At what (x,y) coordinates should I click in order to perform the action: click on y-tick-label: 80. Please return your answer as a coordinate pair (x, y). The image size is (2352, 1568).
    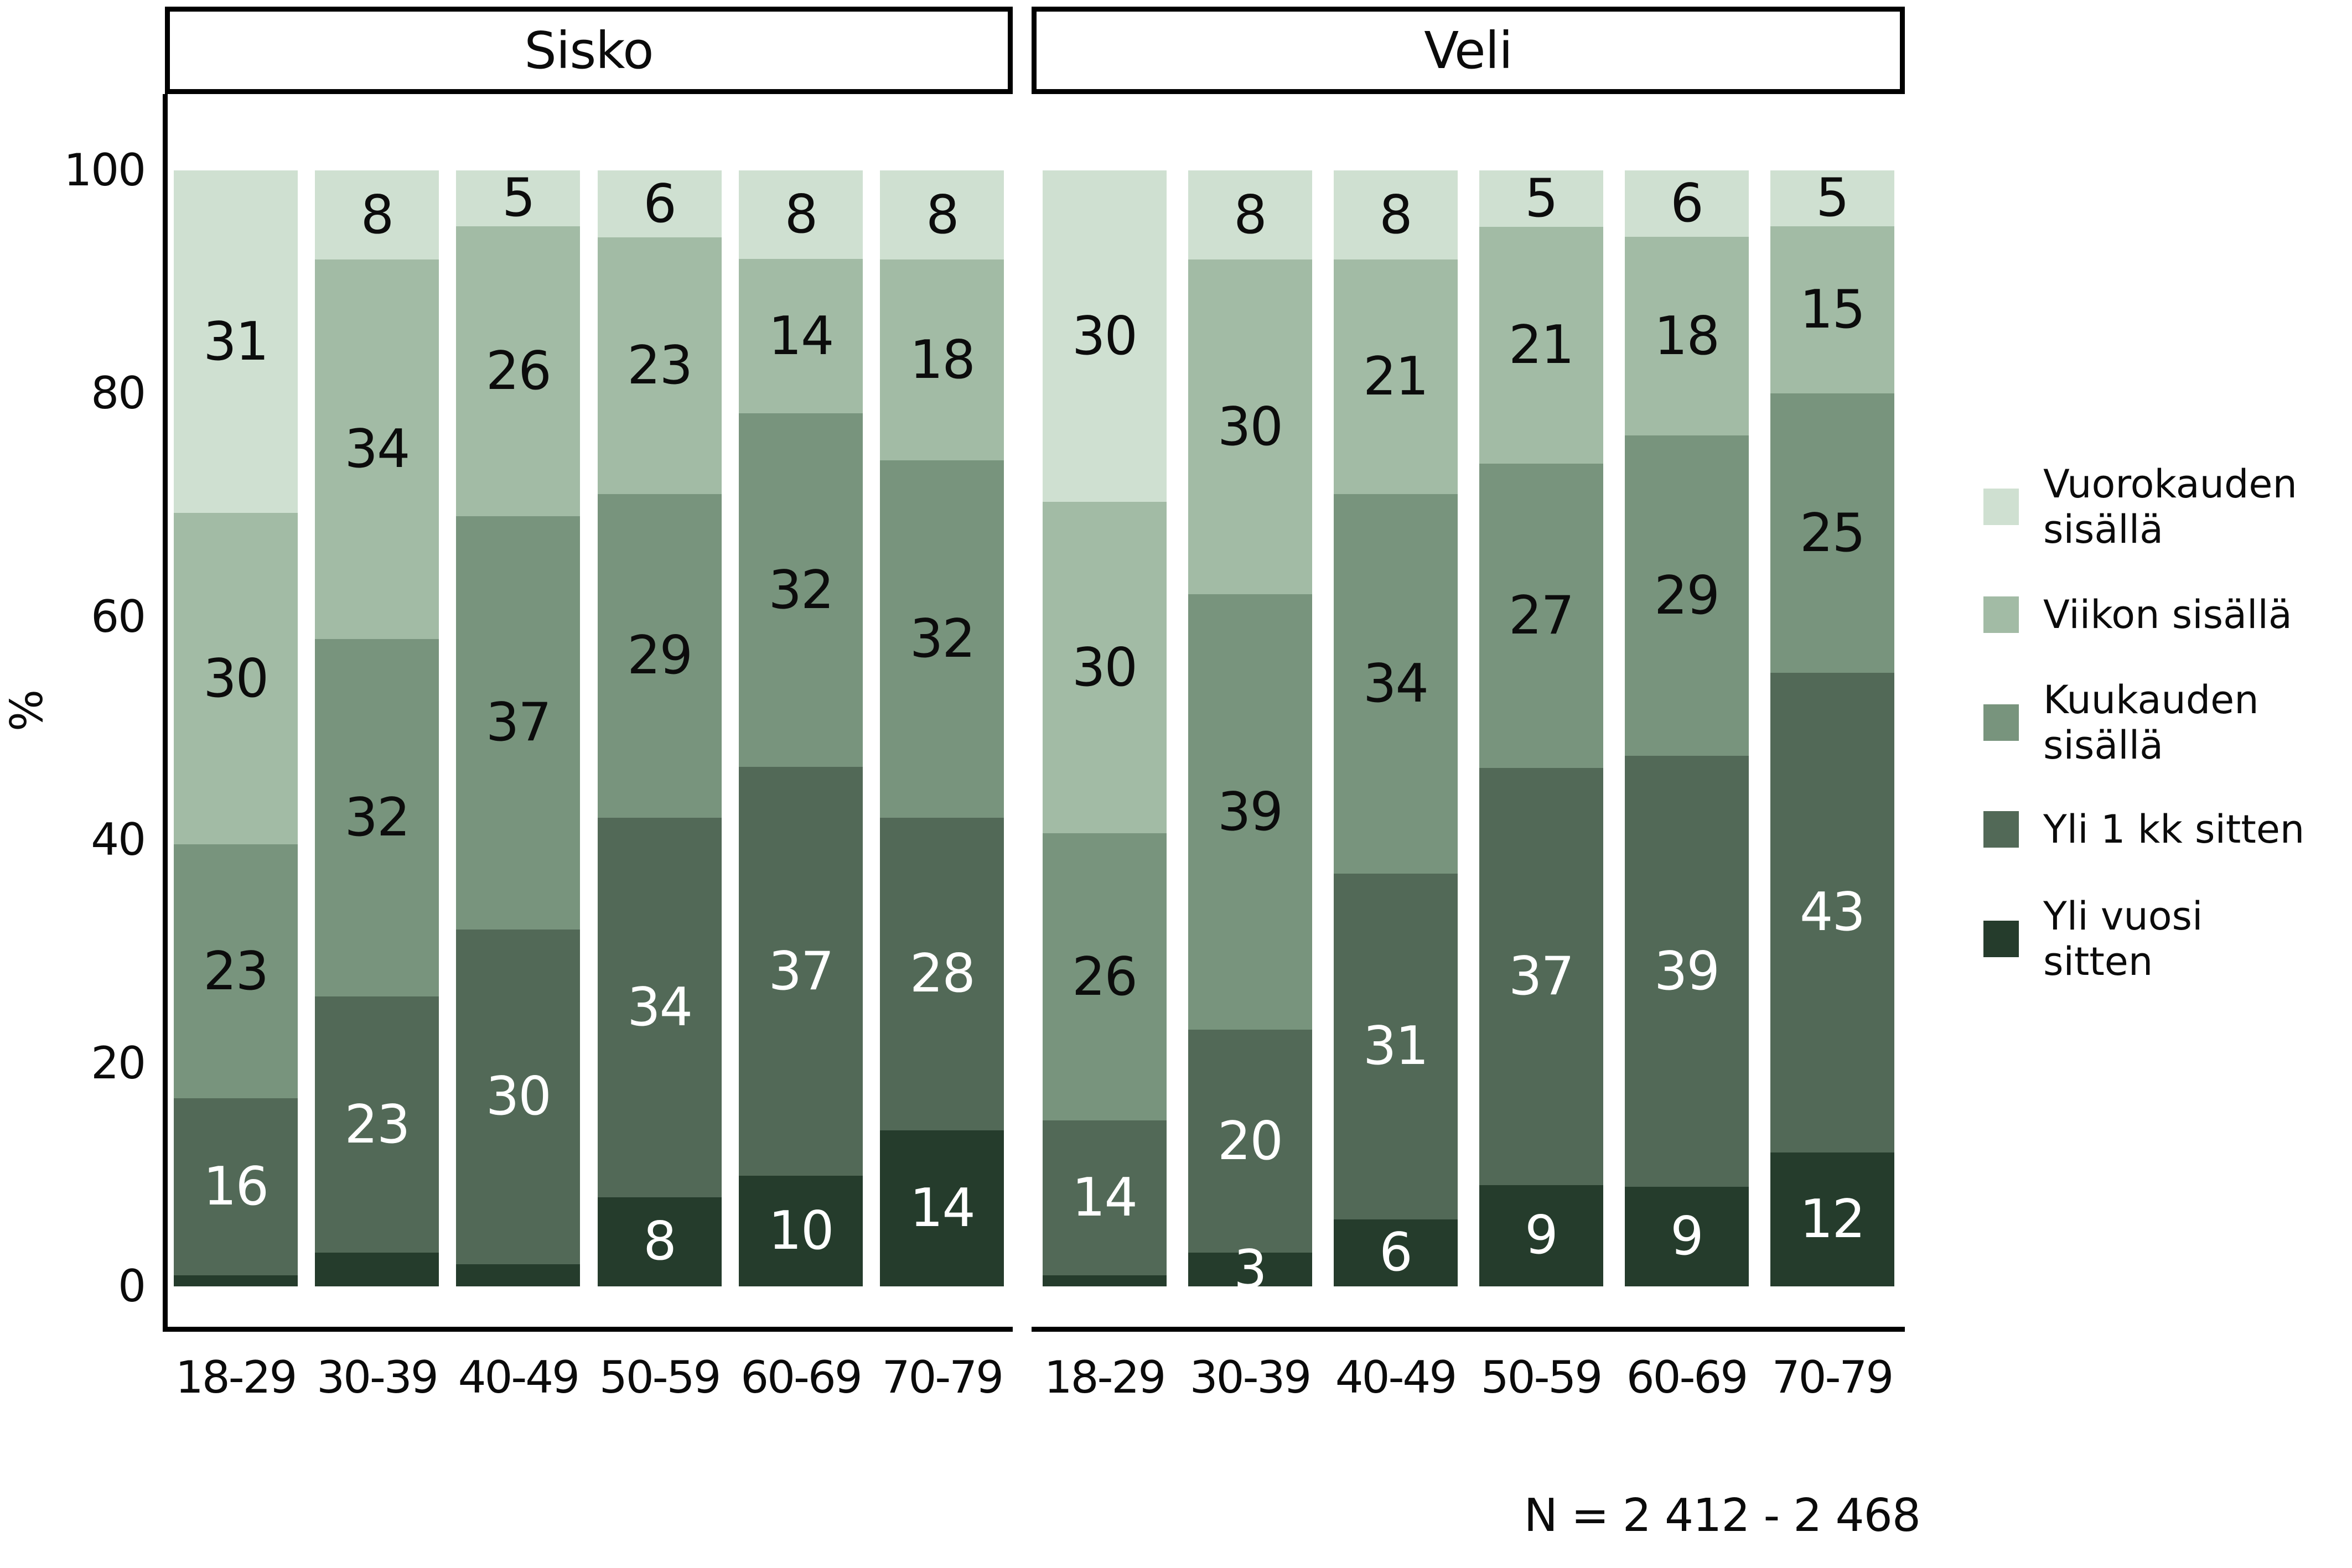
    Looking at the image, I should click on (118, 393).